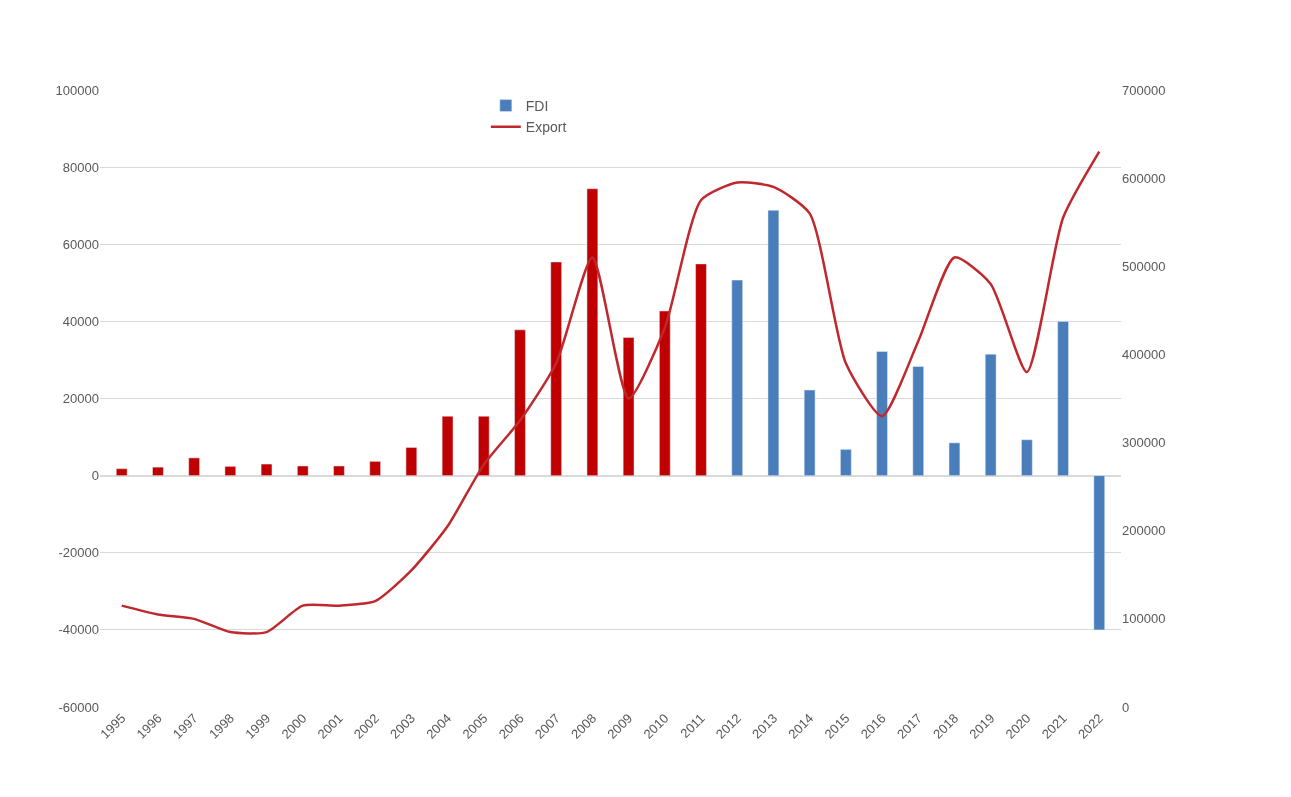 The height and width of the screenshot is (797, 1291). Describe the element at coordinates (537, 106) in the screenshot. I see `legend-label: FDI` at that location.